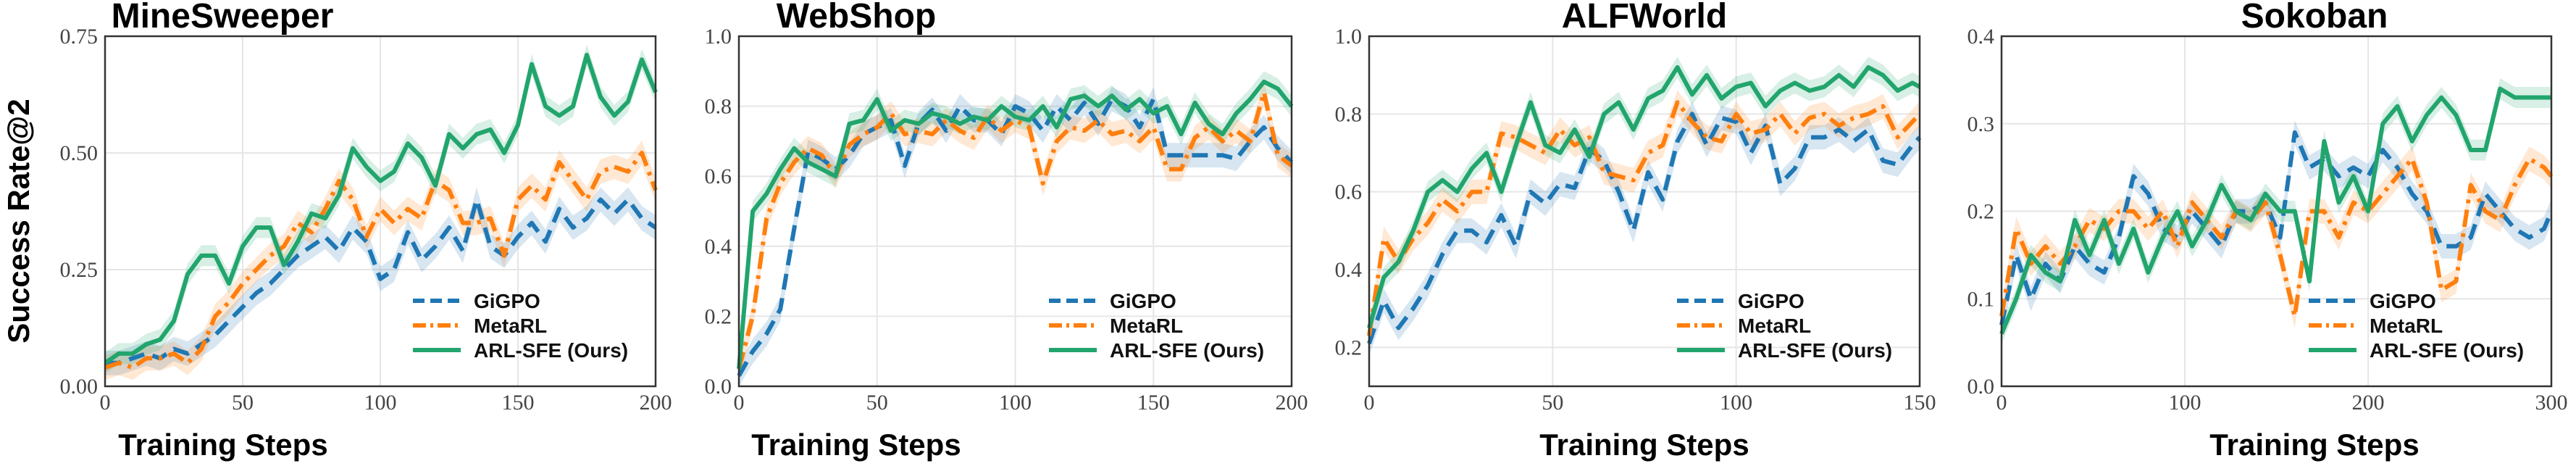  Describe the element at coordinates (79, 153) in the screenshot. I see `y-tick-label: 0.50` at that location.